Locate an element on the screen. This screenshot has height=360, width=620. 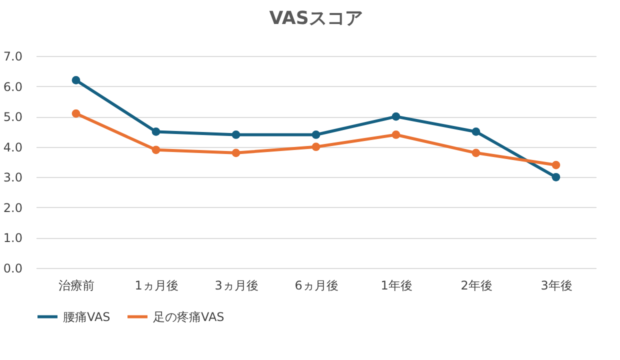
x-tick-label: 3年後 is located at coordinates (556, 285).